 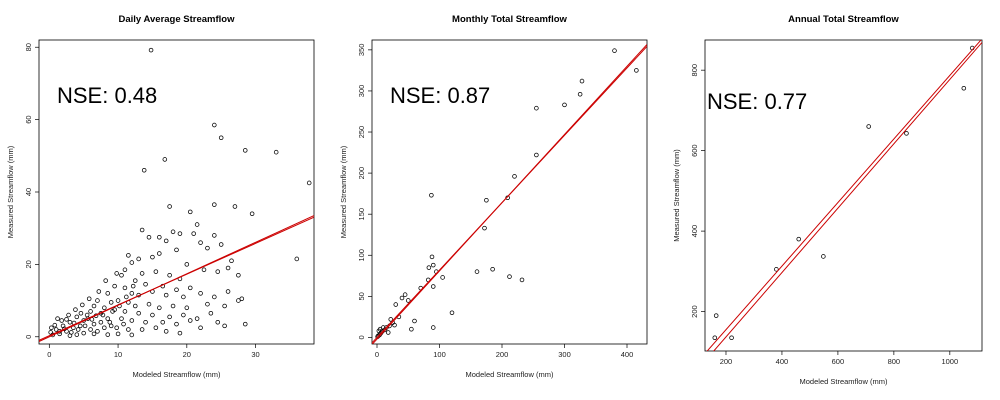 I want to click on x-tick-label: 400, so click(x=782, y=361).